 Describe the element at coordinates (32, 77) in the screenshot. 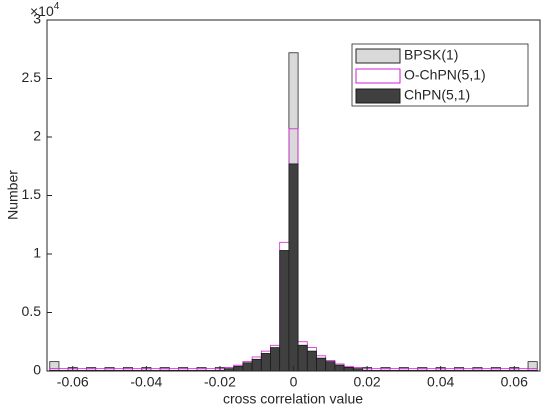

I see `y-tick-label: 2.5` at that location.